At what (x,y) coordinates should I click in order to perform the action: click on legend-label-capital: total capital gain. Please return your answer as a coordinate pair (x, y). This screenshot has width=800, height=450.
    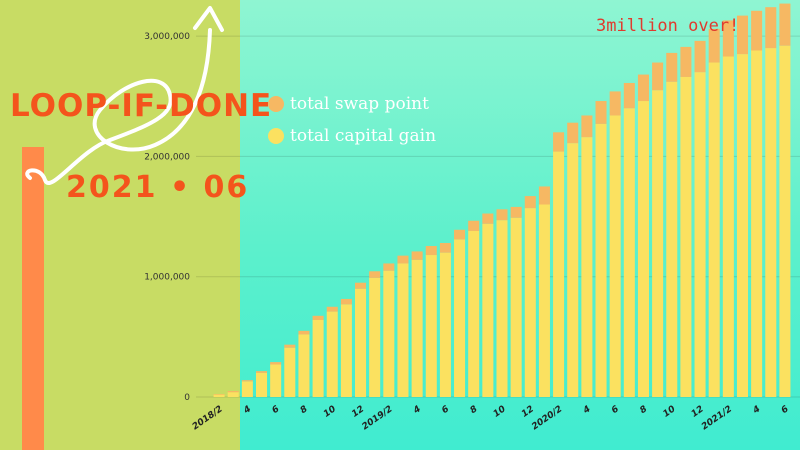
    Looking at the image, I should click on (363, 136).